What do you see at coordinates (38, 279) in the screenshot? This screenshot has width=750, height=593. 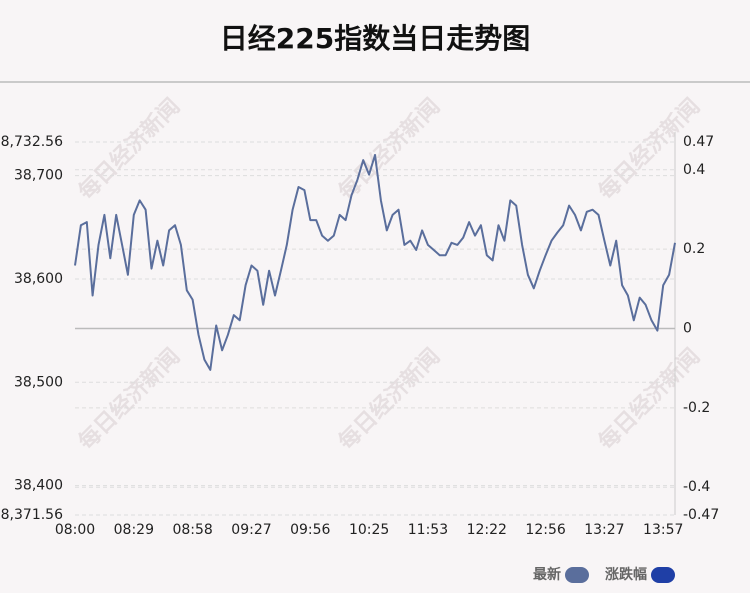 I see `y-tick-label: 38,600` at bounding box center [38, 279].